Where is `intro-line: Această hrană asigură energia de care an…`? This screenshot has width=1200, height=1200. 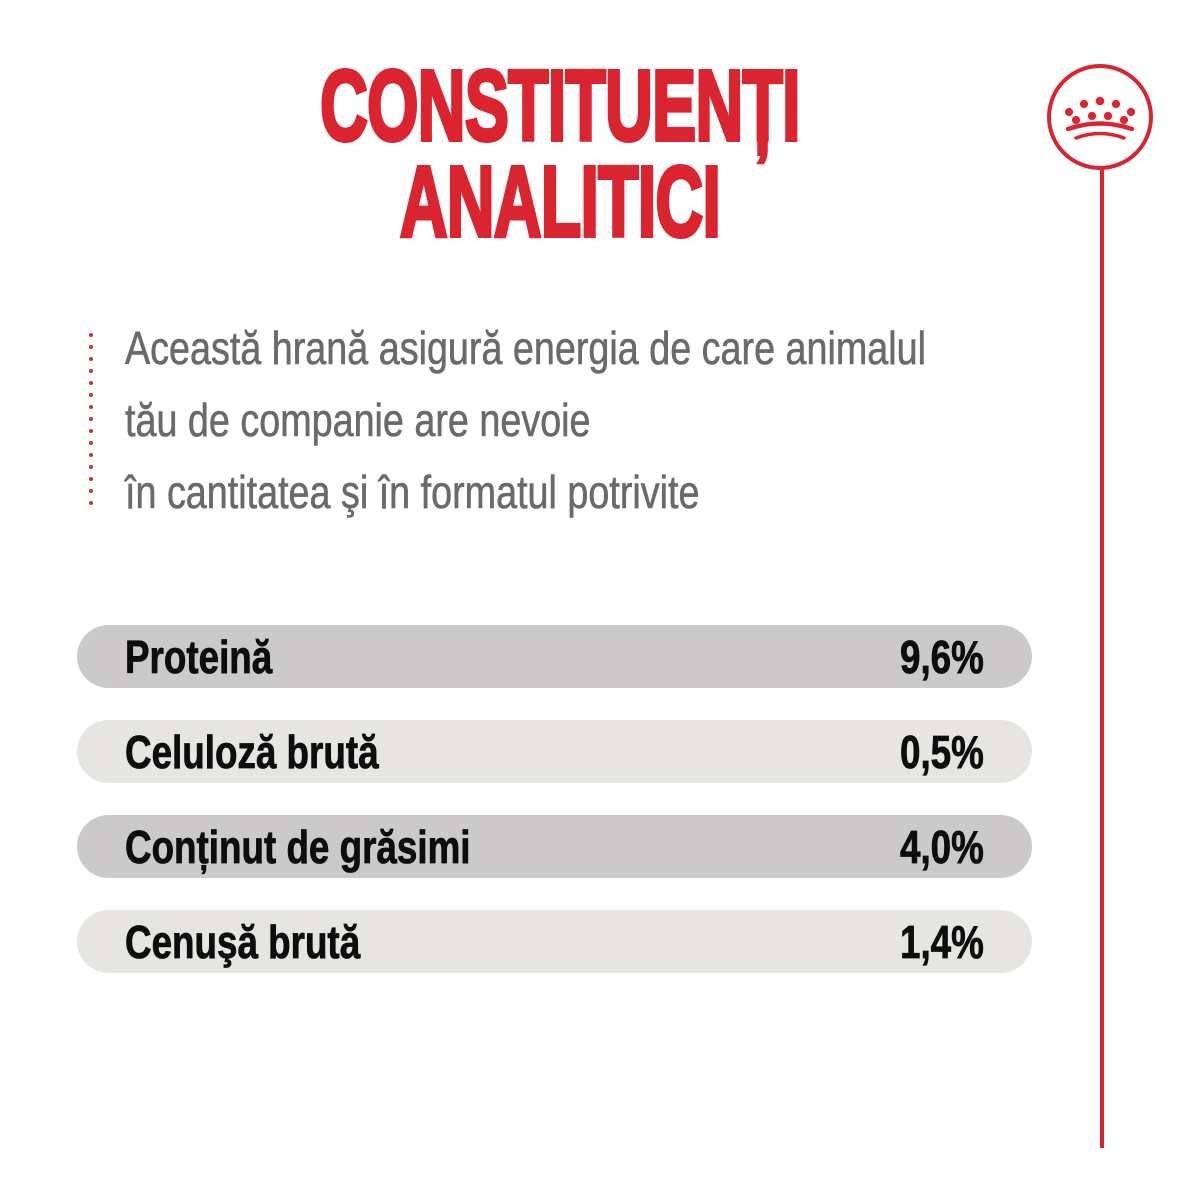
intro-line: Această hrană asigură energia de care an… is located at coordinates (525, 348).